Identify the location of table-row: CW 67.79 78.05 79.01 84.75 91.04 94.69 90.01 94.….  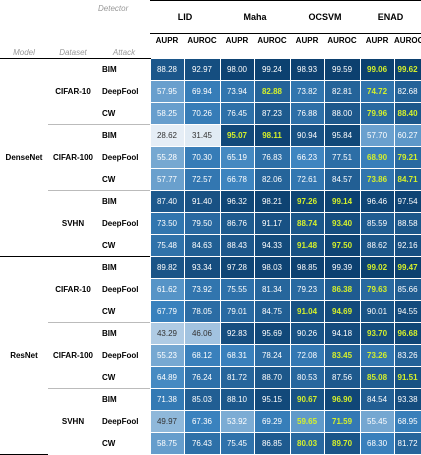
(210, 311).